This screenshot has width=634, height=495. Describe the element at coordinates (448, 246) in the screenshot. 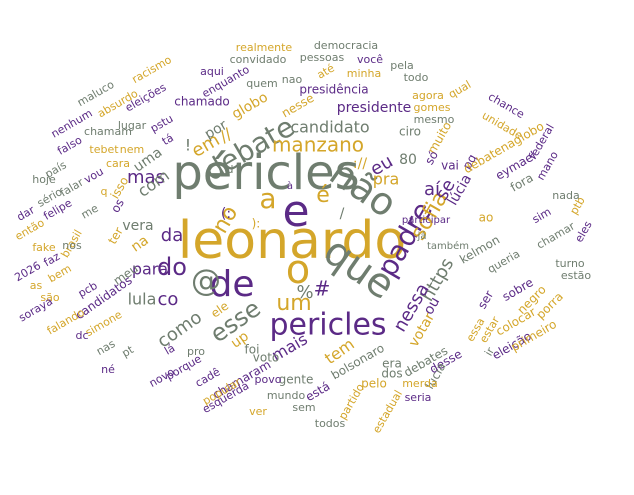

I see `cloud-word: também` at that location.